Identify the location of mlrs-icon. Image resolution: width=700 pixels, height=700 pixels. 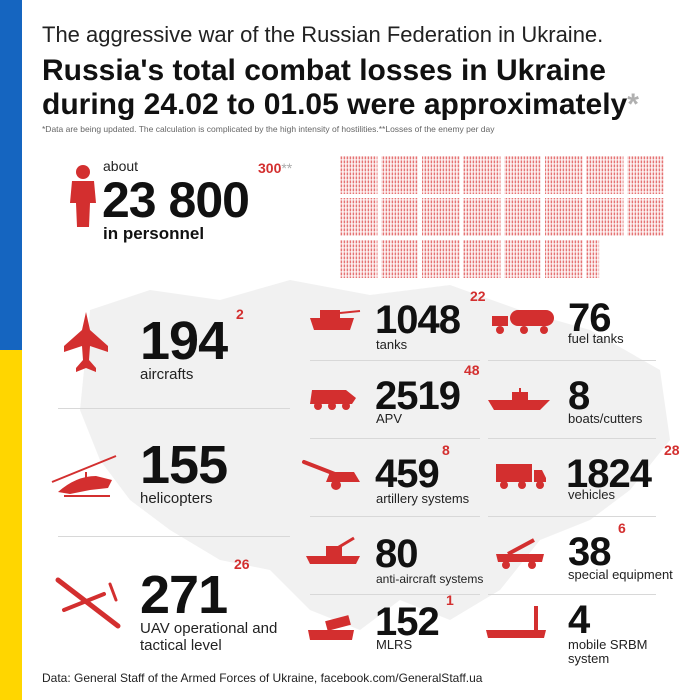
(331, 627).